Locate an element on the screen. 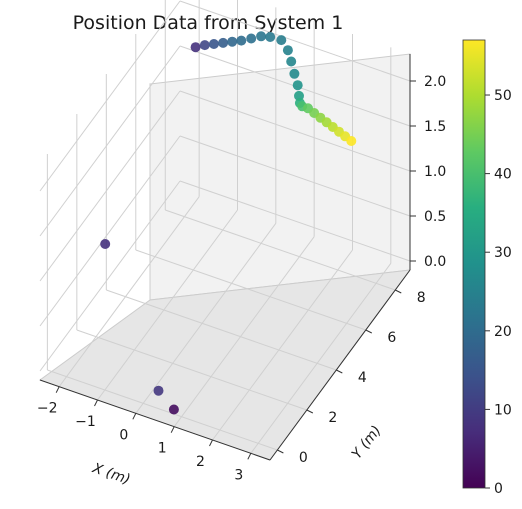 The image size is (522, 509). x-axis-line is located at coordinates (155, 420).